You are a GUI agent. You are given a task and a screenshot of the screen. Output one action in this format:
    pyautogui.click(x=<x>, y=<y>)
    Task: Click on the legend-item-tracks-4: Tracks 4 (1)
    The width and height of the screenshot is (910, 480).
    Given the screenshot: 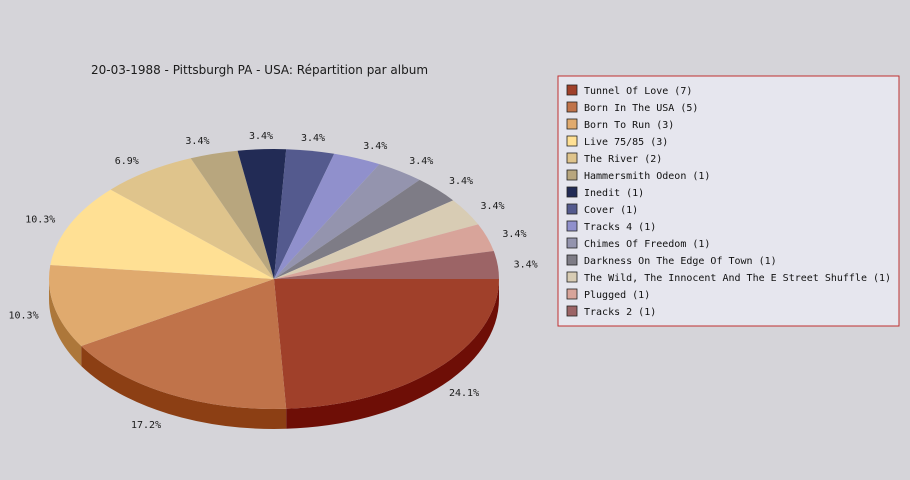 What is the action you would take?
    pyautogui.click(x=611, y=226)
    